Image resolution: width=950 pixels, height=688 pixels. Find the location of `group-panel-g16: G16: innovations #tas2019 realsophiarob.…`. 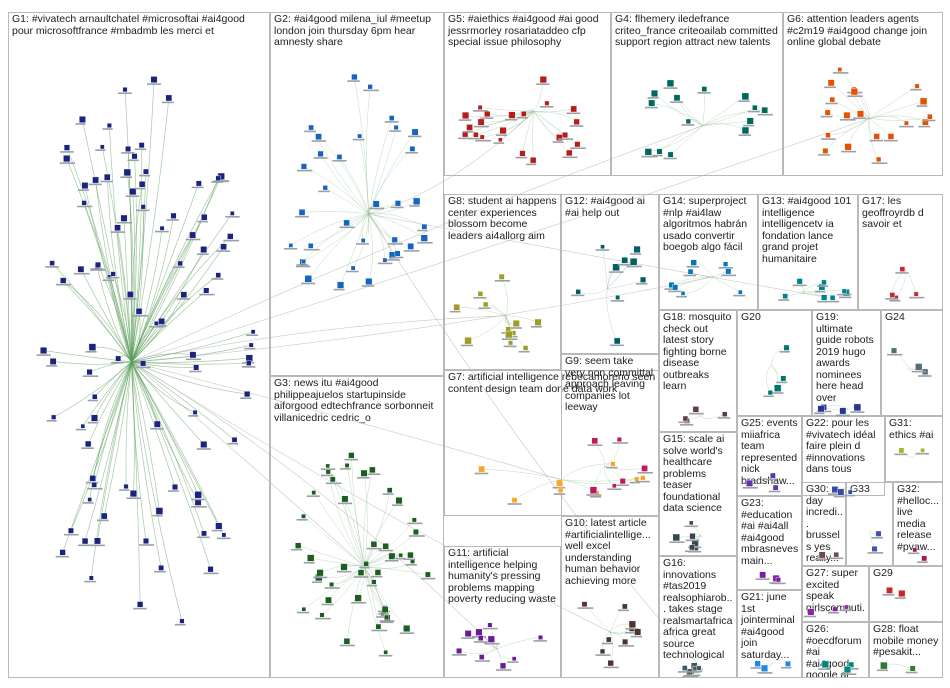

group-panel-g16: G16: innovations #tas2019 realsophiarob.… is located at coordinates (698, 617).